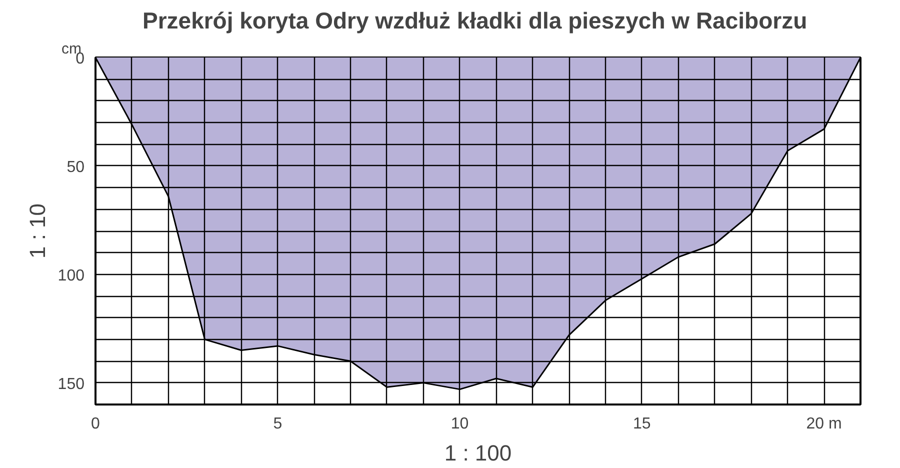  I want to click on x-axis-title: 1 : 100, so click(478, 453).